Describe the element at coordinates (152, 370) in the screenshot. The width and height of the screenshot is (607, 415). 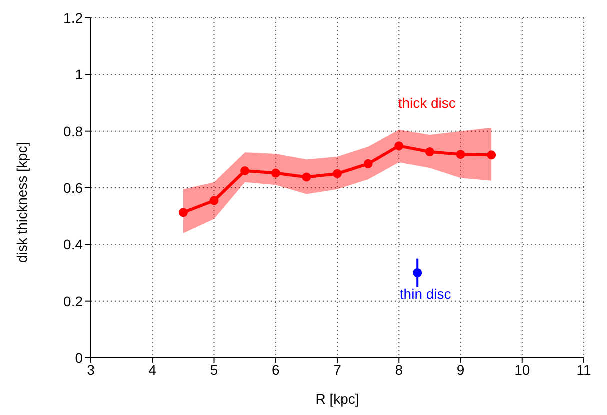
I see `x-tick-label: 4` at that location.